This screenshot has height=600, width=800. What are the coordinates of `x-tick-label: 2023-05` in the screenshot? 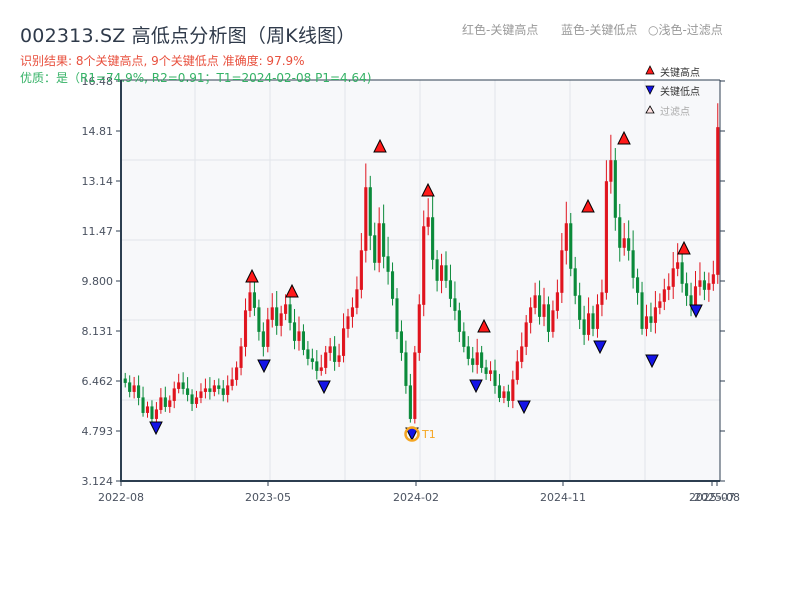 It's located at (268, 497).